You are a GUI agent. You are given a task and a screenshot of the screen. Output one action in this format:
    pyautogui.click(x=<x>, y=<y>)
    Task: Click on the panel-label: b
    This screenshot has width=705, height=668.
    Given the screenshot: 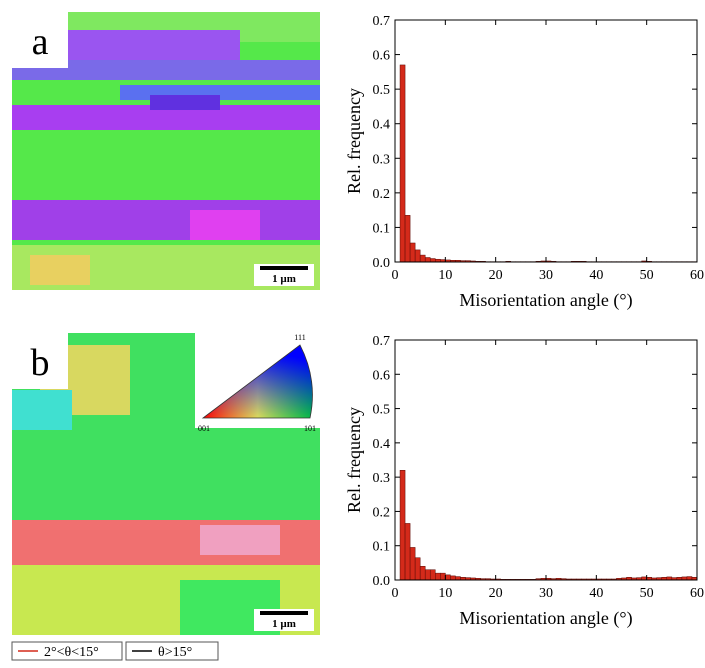 What is the action you would take?
    pyautogui.click(x=40, y=363)
    